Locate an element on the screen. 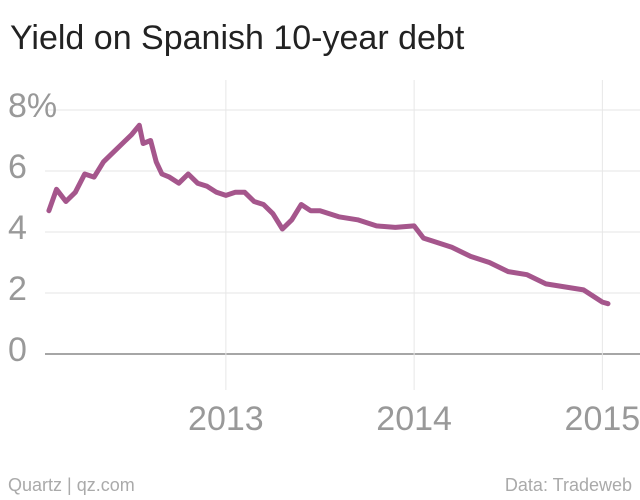  chart-title: Yield on Spanish 10-year debt is located at coordinates (237, 38).